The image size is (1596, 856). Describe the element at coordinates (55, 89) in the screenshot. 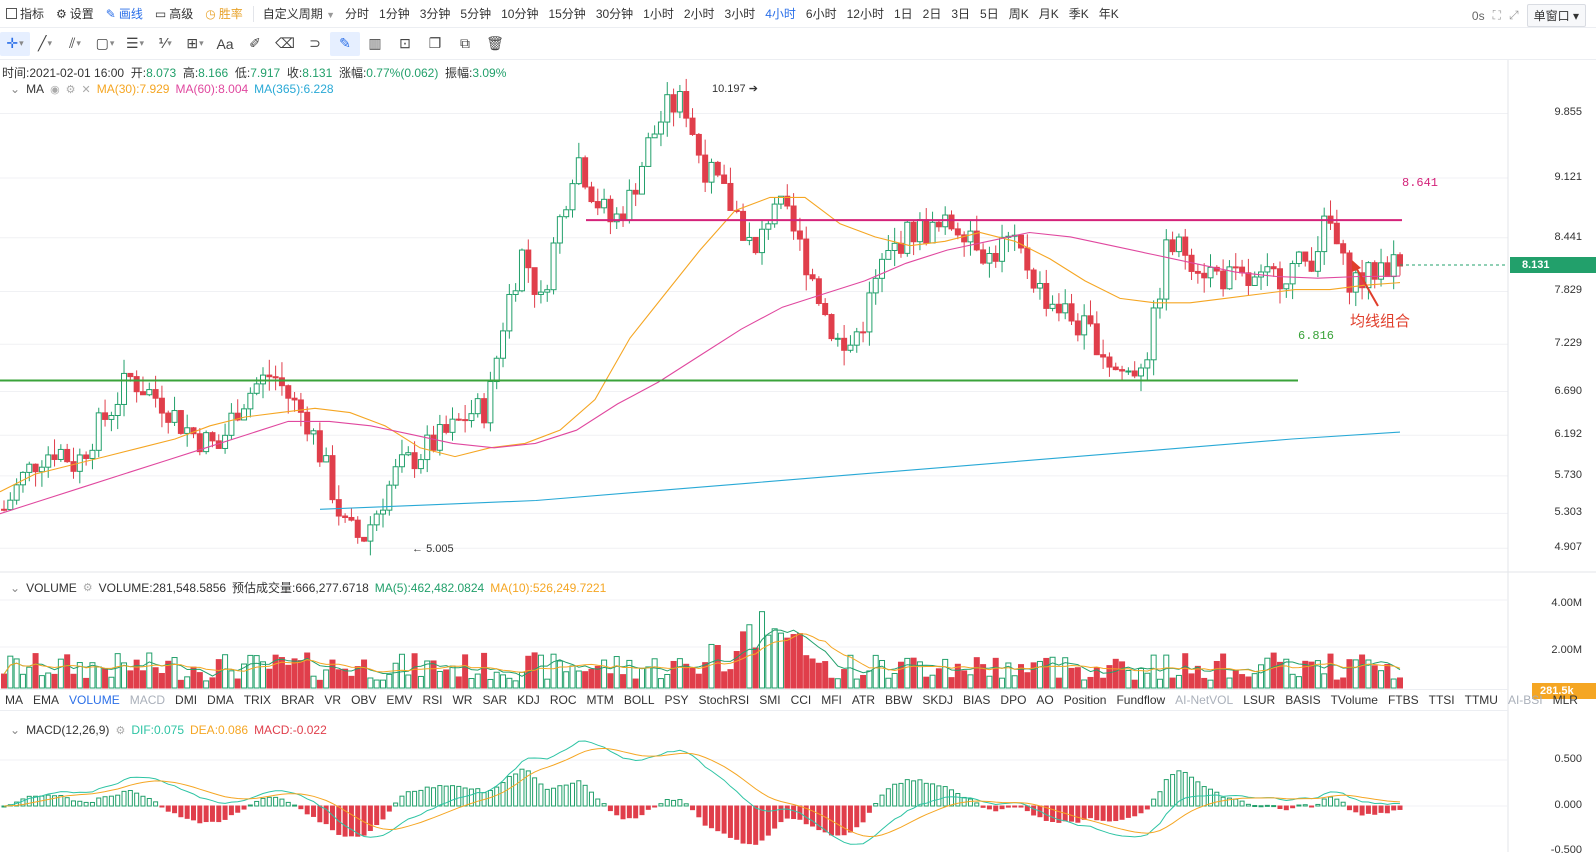

I see `eye-icon: ◉` at that location.